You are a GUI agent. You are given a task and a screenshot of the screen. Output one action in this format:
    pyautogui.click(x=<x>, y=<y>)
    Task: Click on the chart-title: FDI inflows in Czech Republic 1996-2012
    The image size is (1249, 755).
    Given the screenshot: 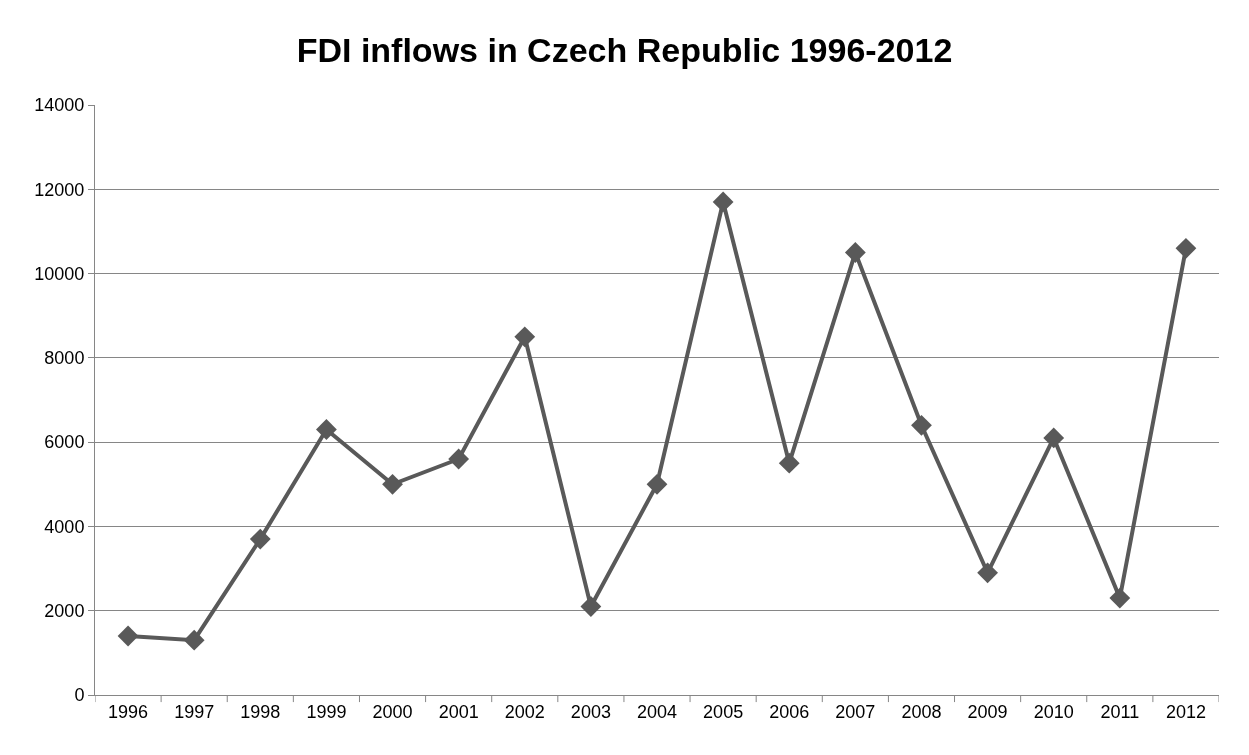 What is the action you would take?
    pyautogui.click(x=624, y=49)
    